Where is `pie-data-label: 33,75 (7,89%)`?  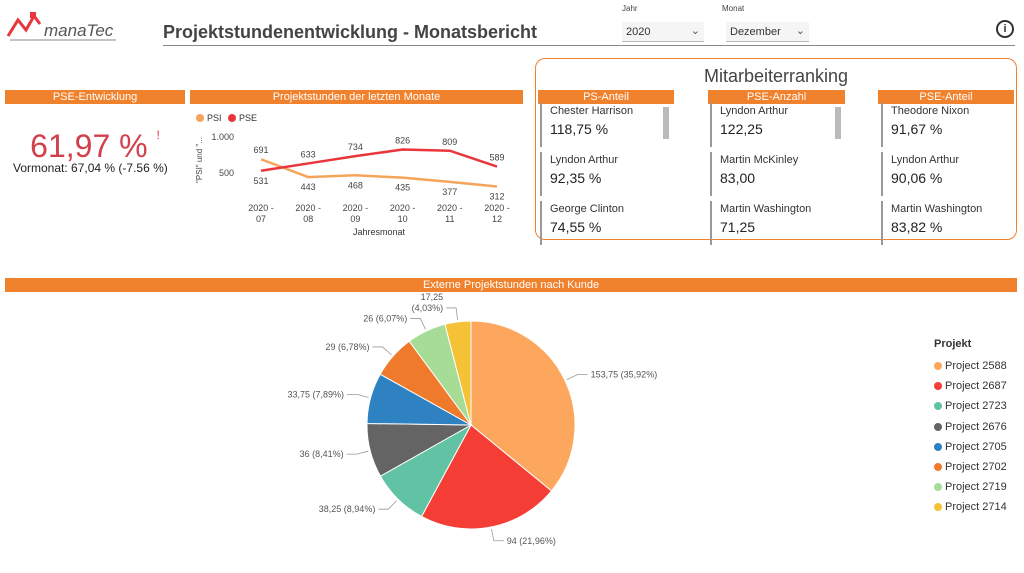 pie-data-label: 33,75 (7,89%) is located at coordinates (315, 394).